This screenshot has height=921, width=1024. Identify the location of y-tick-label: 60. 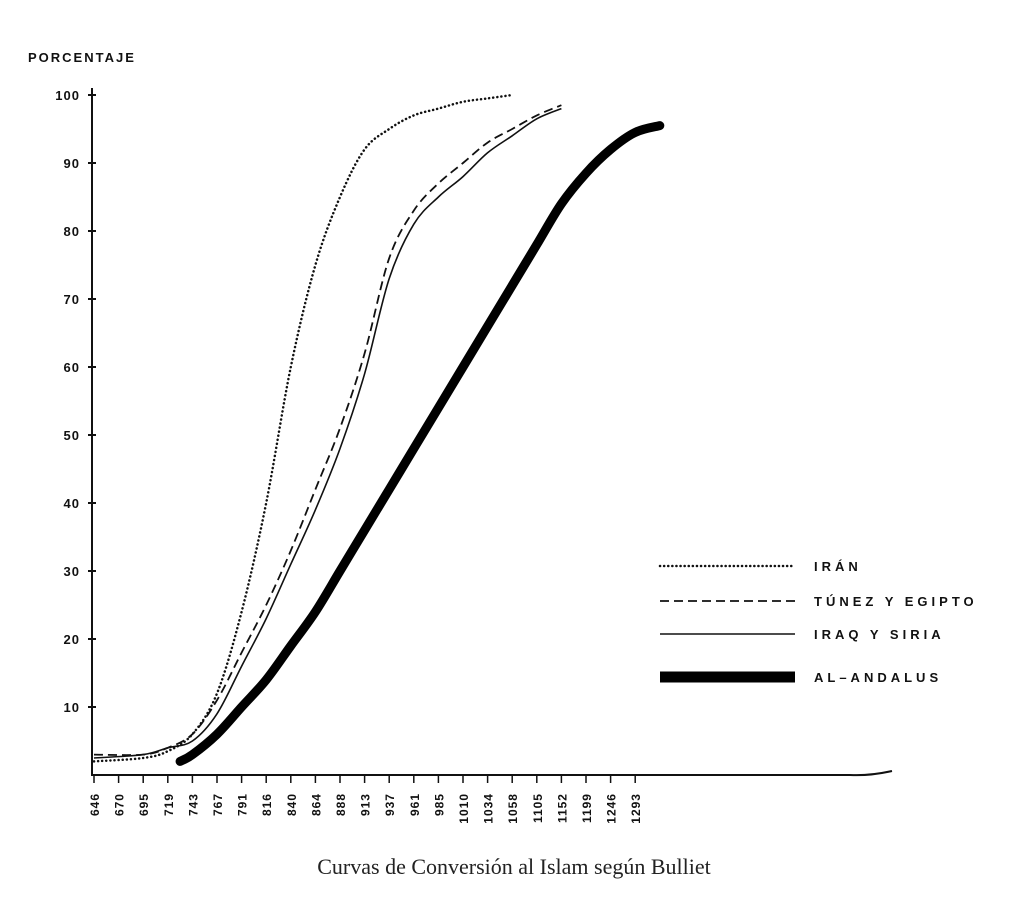
(72, 367).